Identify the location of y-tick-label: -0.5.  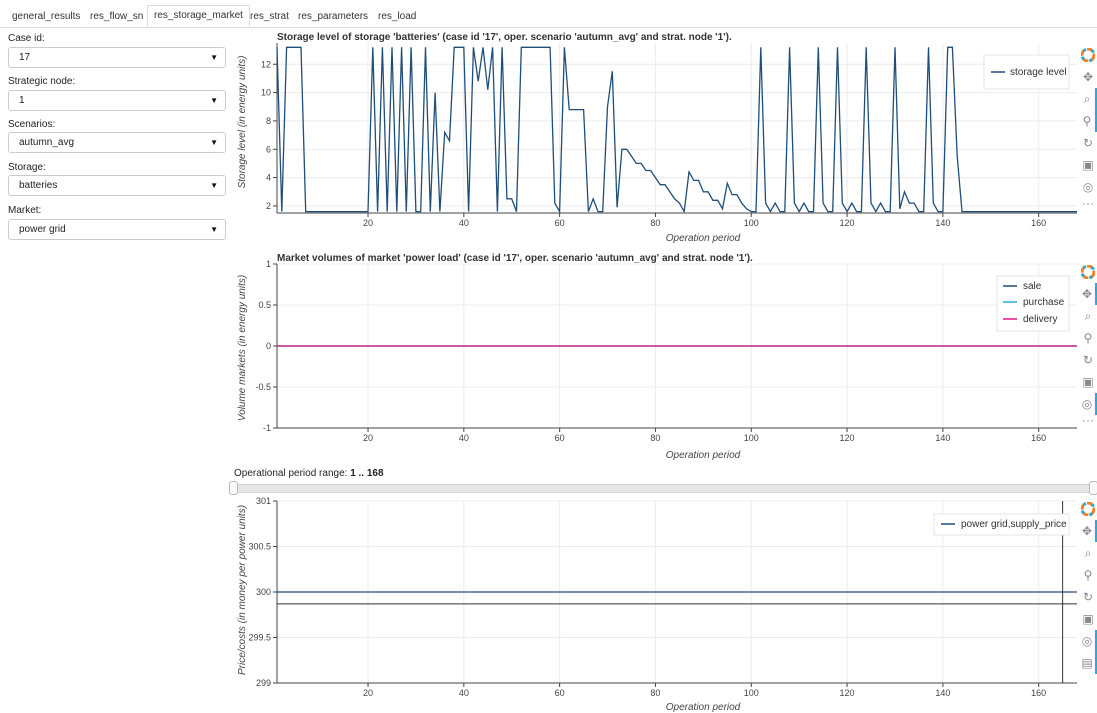
(263, 387).